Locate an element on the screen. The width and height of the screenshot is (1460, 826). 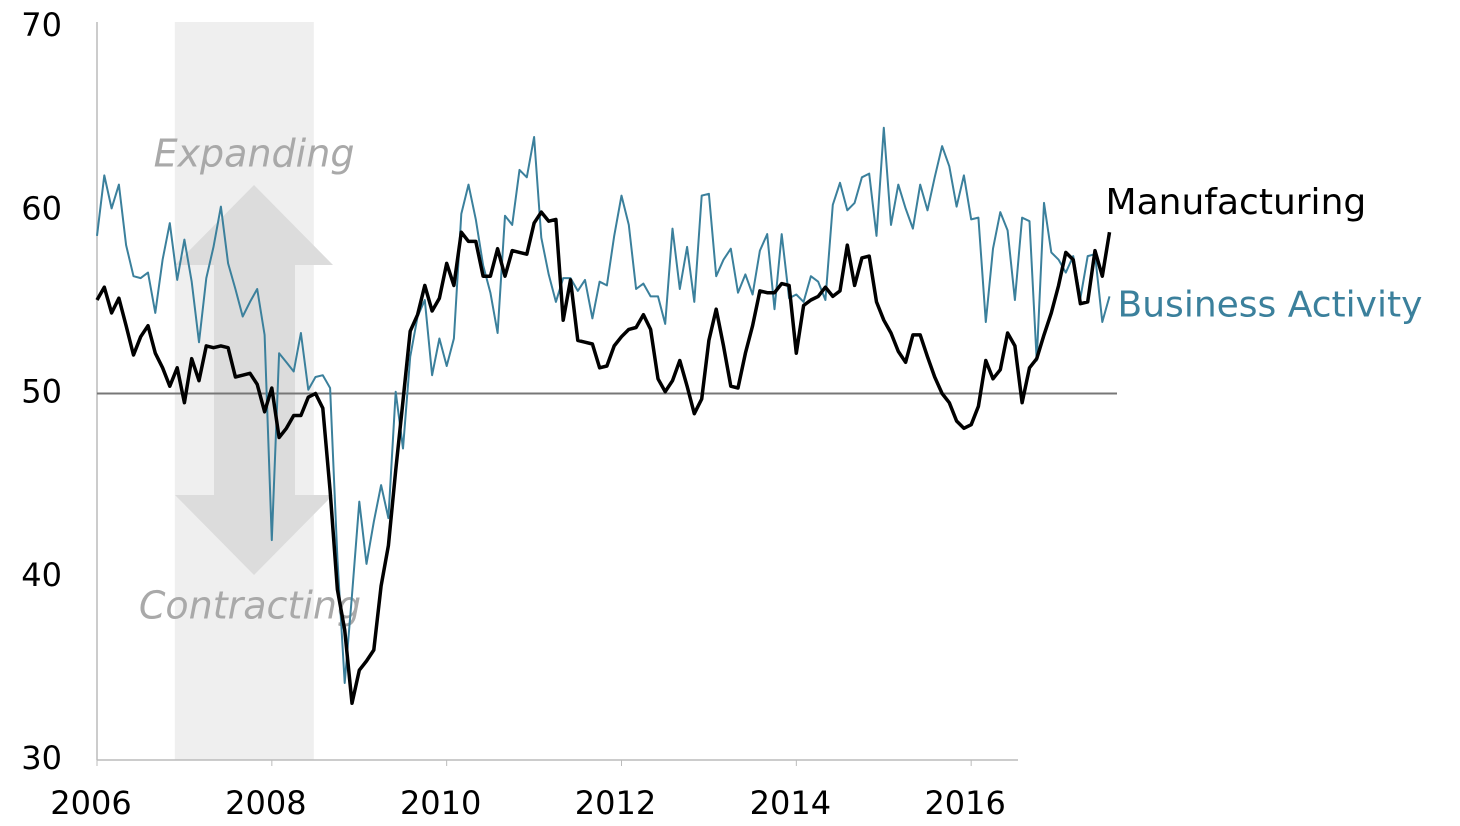
y-tick-label: 50 is located at coordinates (41, 392).